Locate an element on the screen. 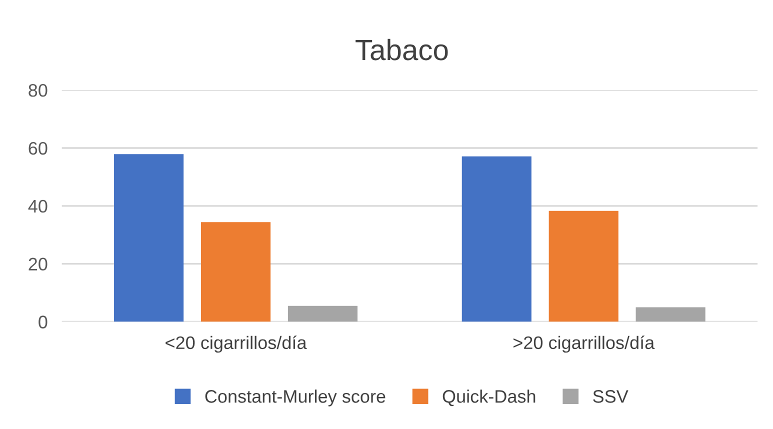  legend-label: Constant-Murley score is located at coordinates (295, 398).